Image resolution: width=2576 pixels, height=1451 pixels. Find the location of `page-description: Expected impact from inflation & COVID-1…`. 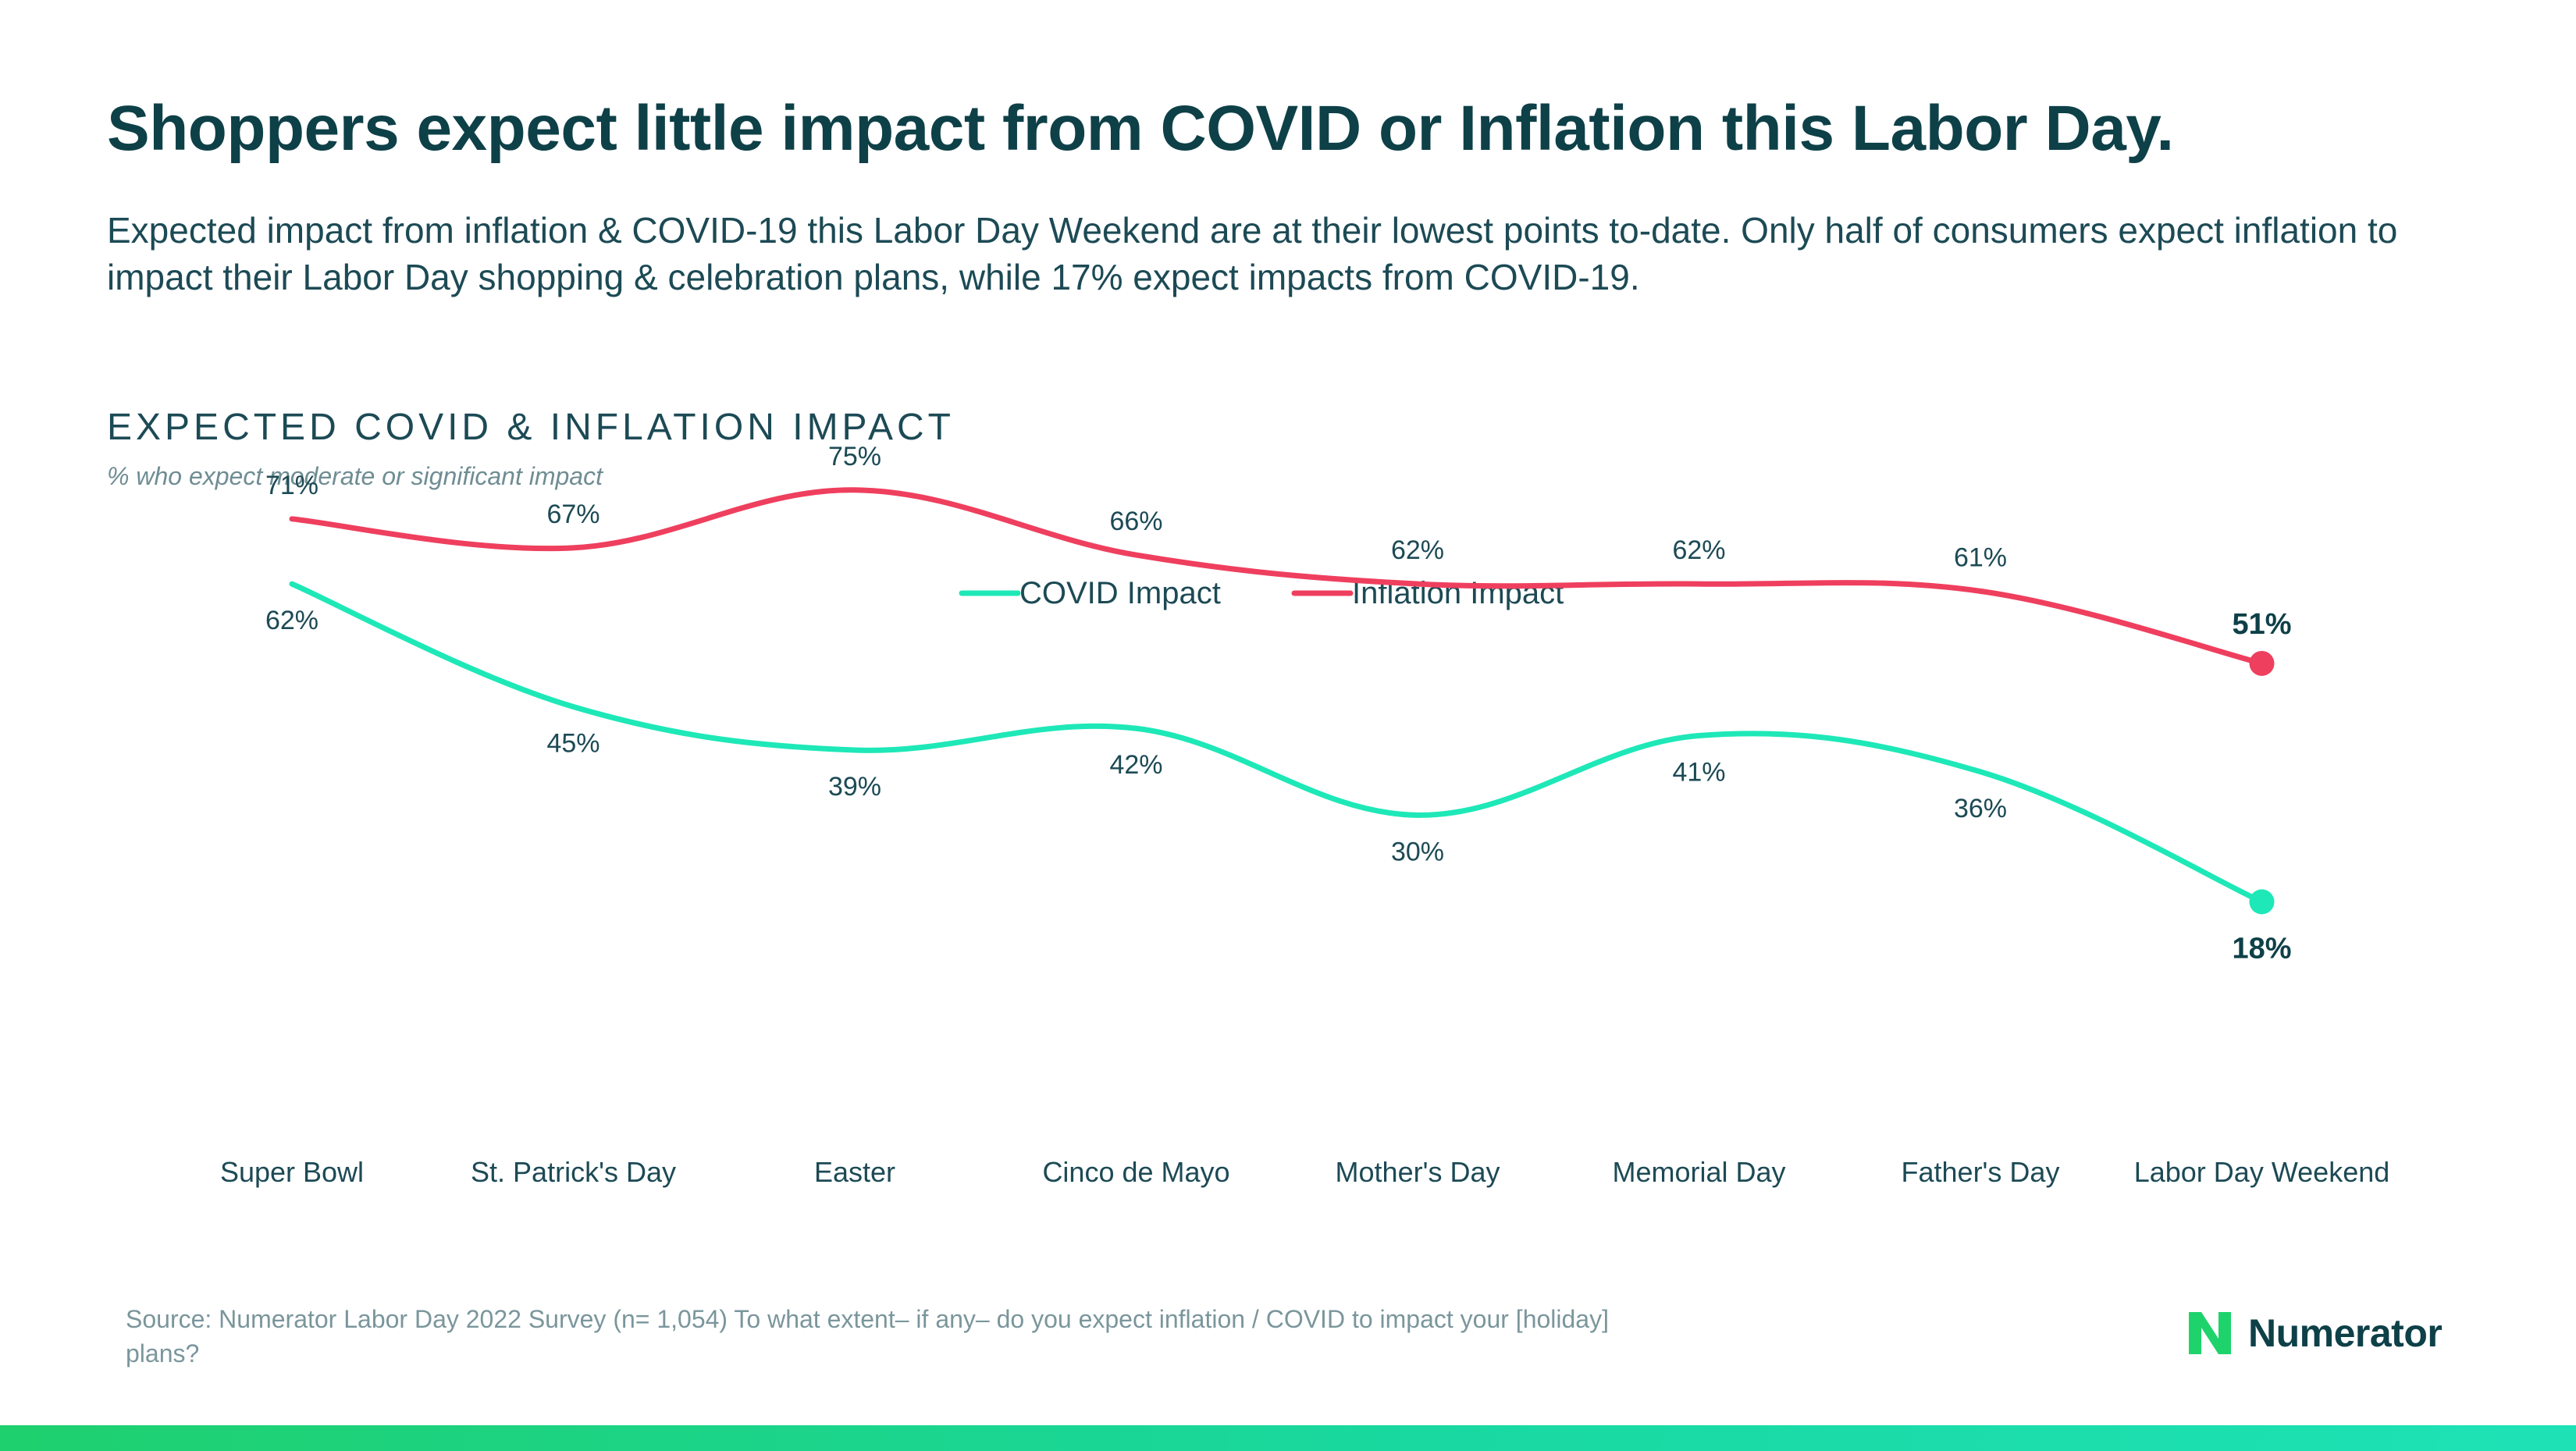

page-description: Expected impact from inflation & COVID-1… is located at coordinates (1252, 253).